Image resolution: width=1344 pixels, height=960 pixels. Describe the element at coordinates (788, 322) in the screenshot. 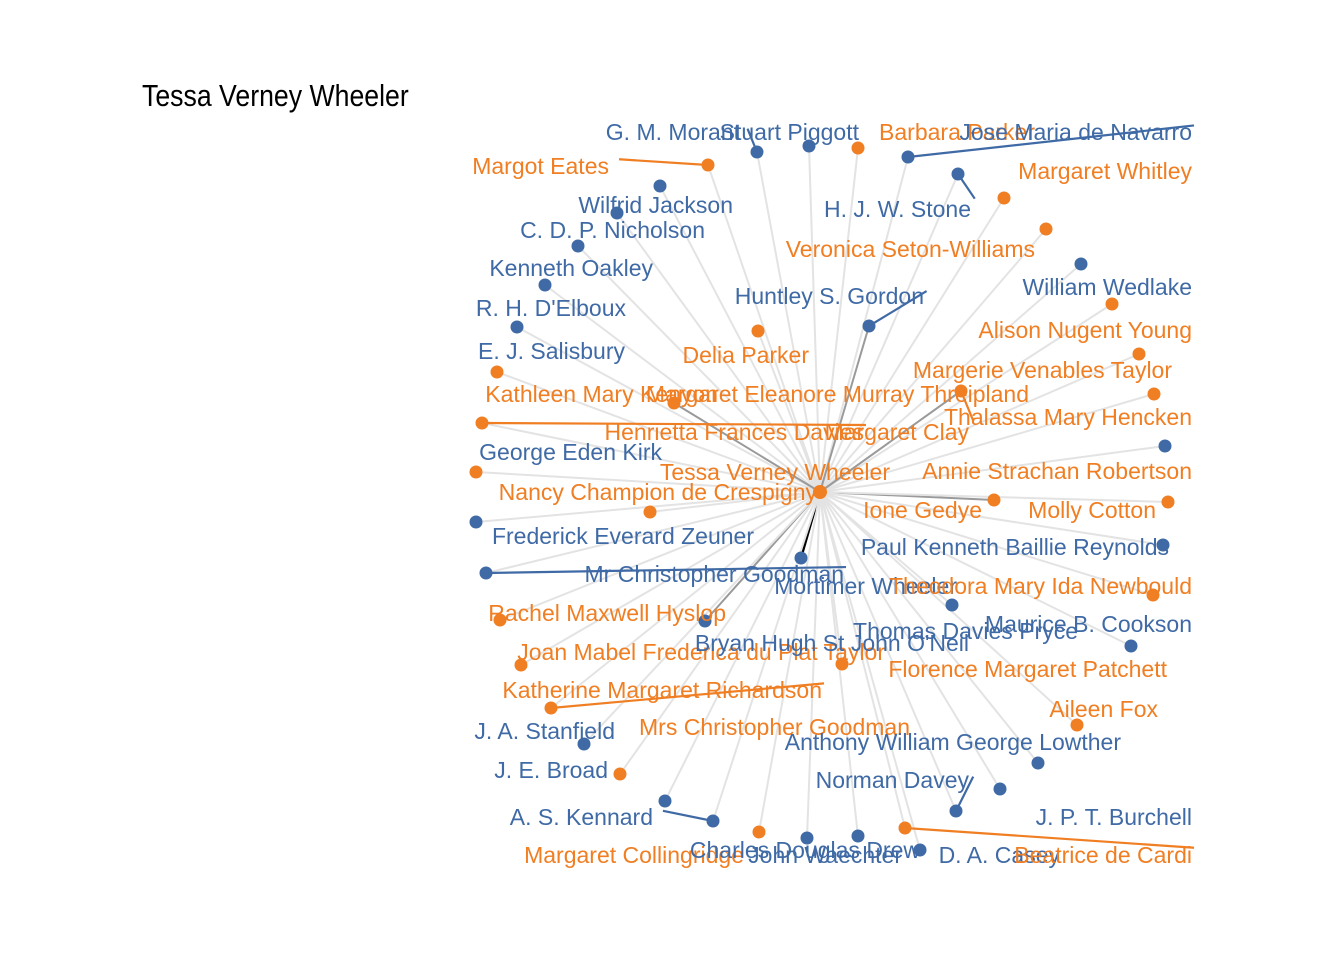

I see `edge-g-m-morant` at that location.